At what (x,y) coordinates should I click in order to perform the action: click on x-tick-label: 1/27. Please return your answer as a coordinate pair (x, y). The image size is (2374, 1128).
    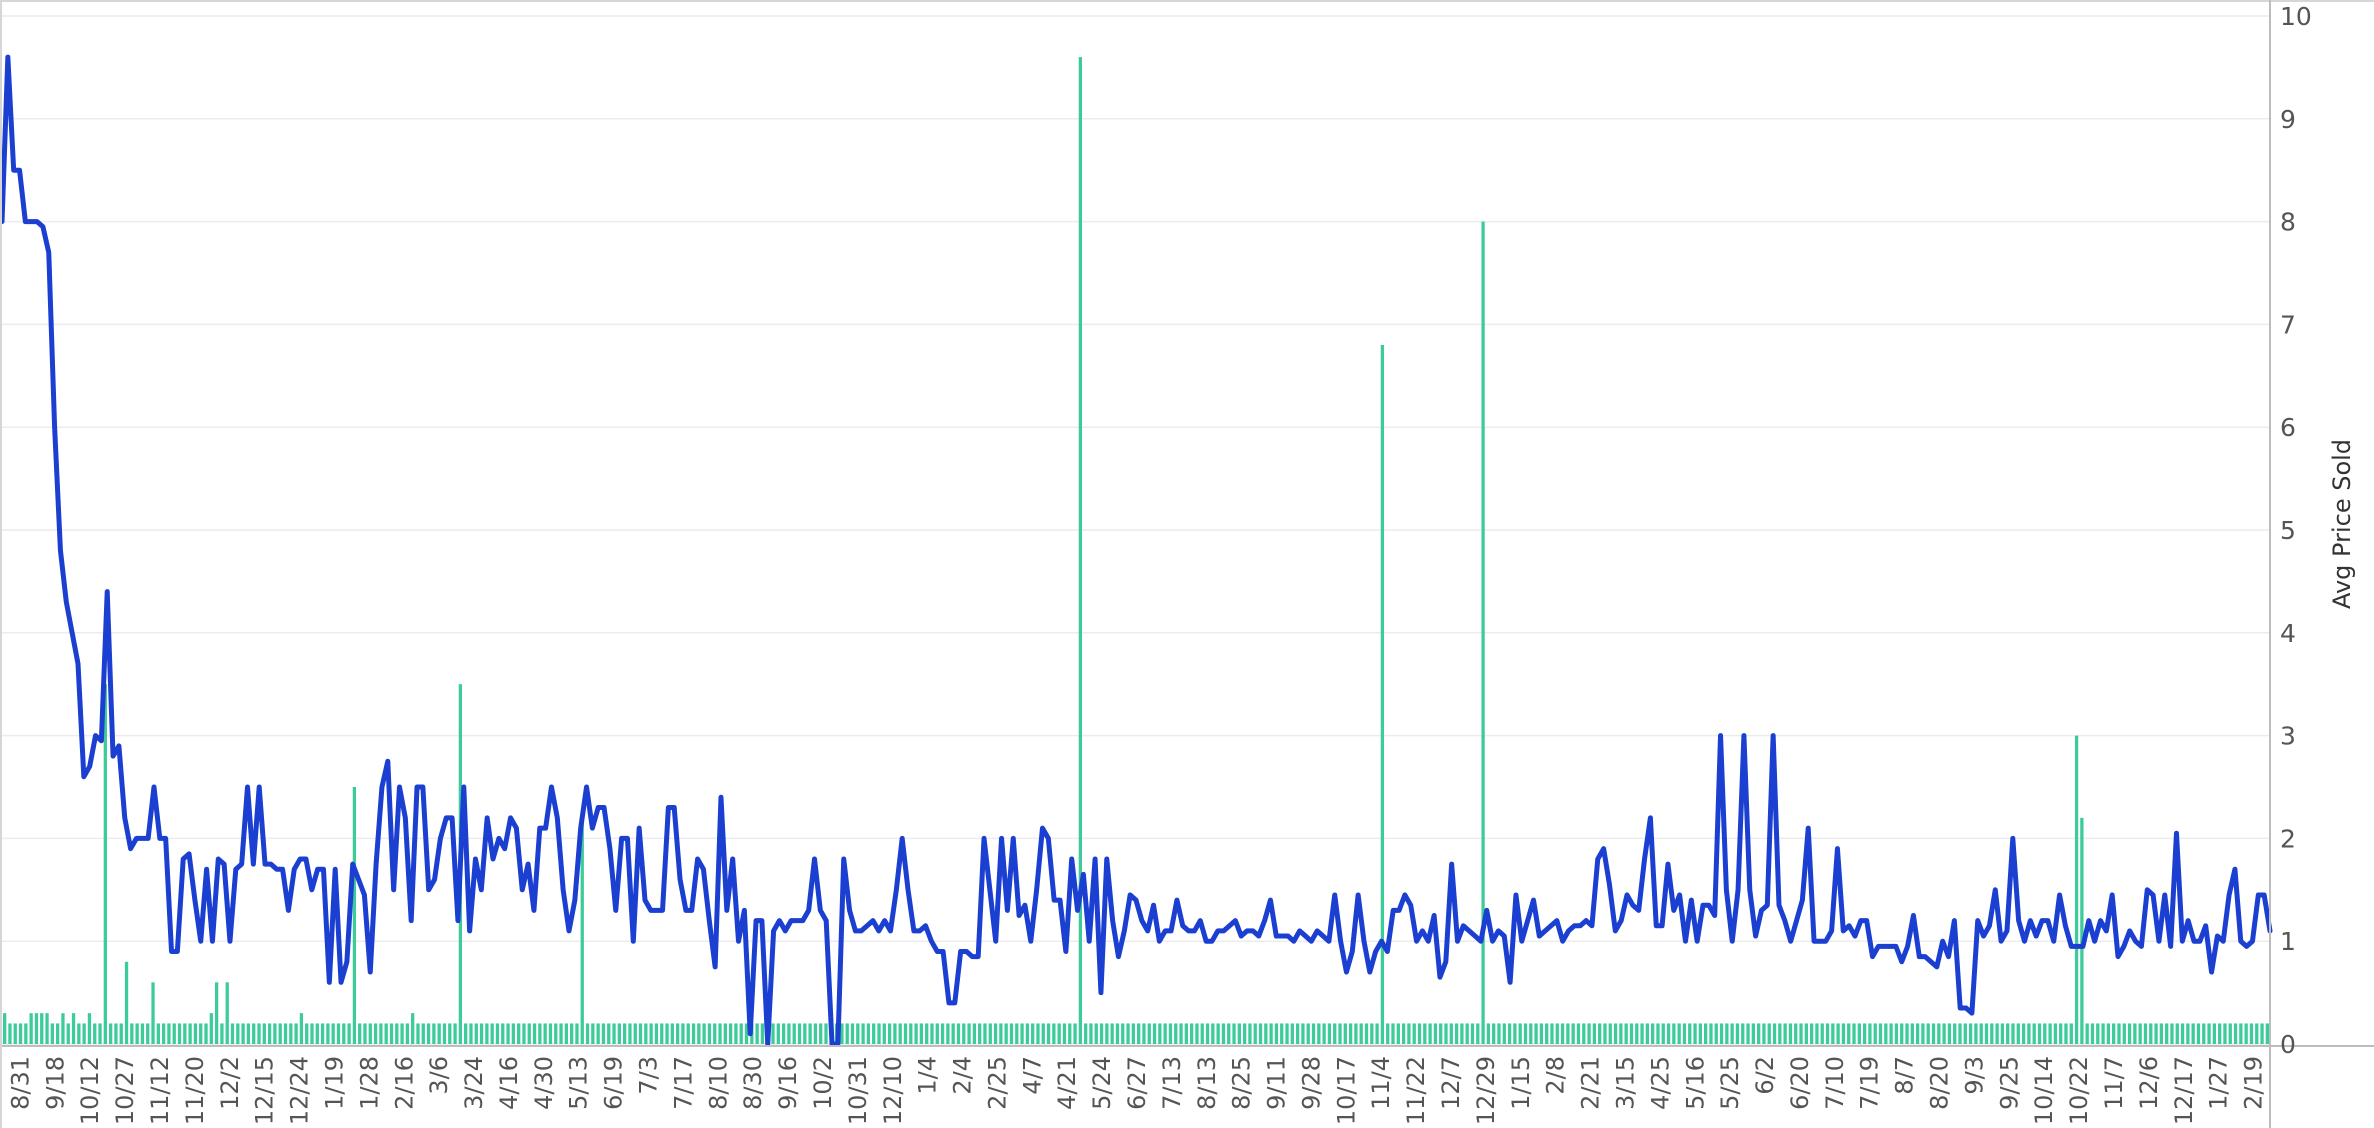
    Looking at the image, I should click on (2219, 1083).